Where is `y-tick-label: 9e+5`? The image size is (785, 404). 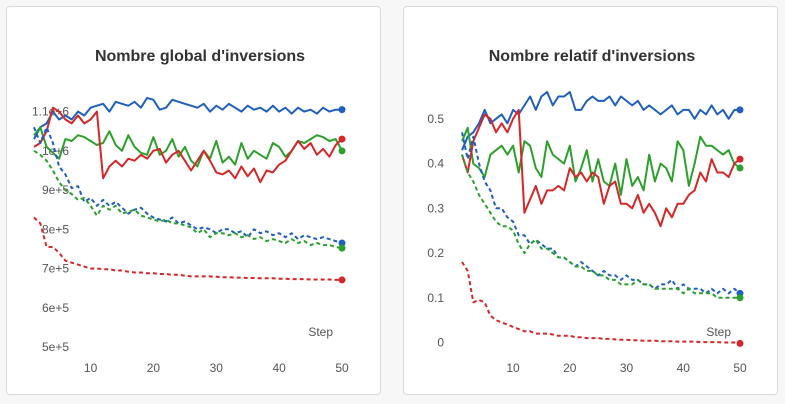
y-tick-label: 9e+5 is located at coordinates (55, 190).